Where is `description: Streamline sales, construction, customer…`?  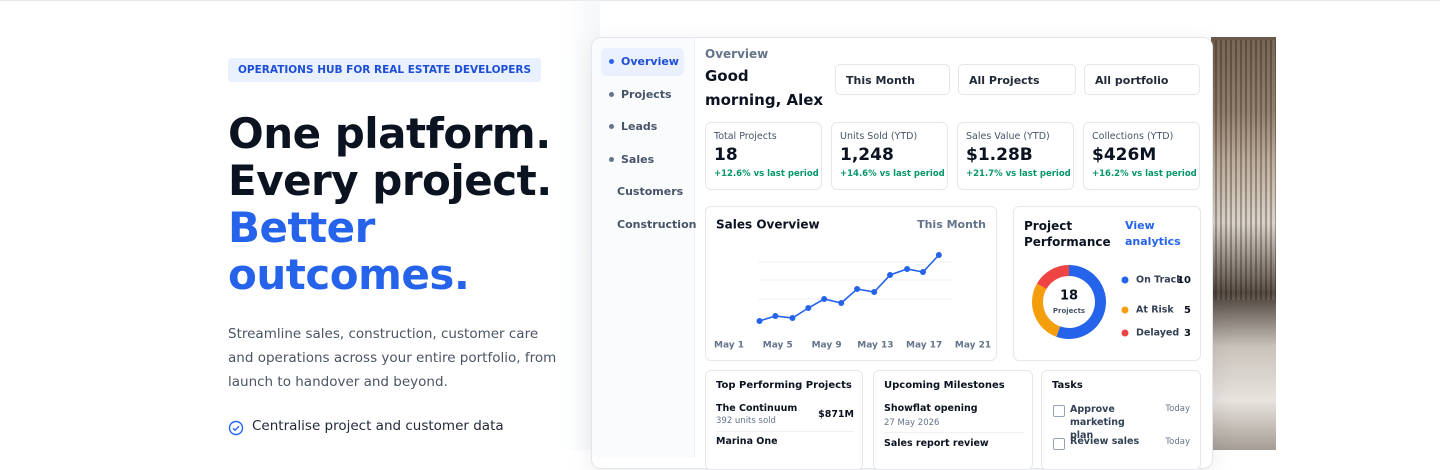 description: Streamline sales, construction, customer… is located at coordinates (392, 358).